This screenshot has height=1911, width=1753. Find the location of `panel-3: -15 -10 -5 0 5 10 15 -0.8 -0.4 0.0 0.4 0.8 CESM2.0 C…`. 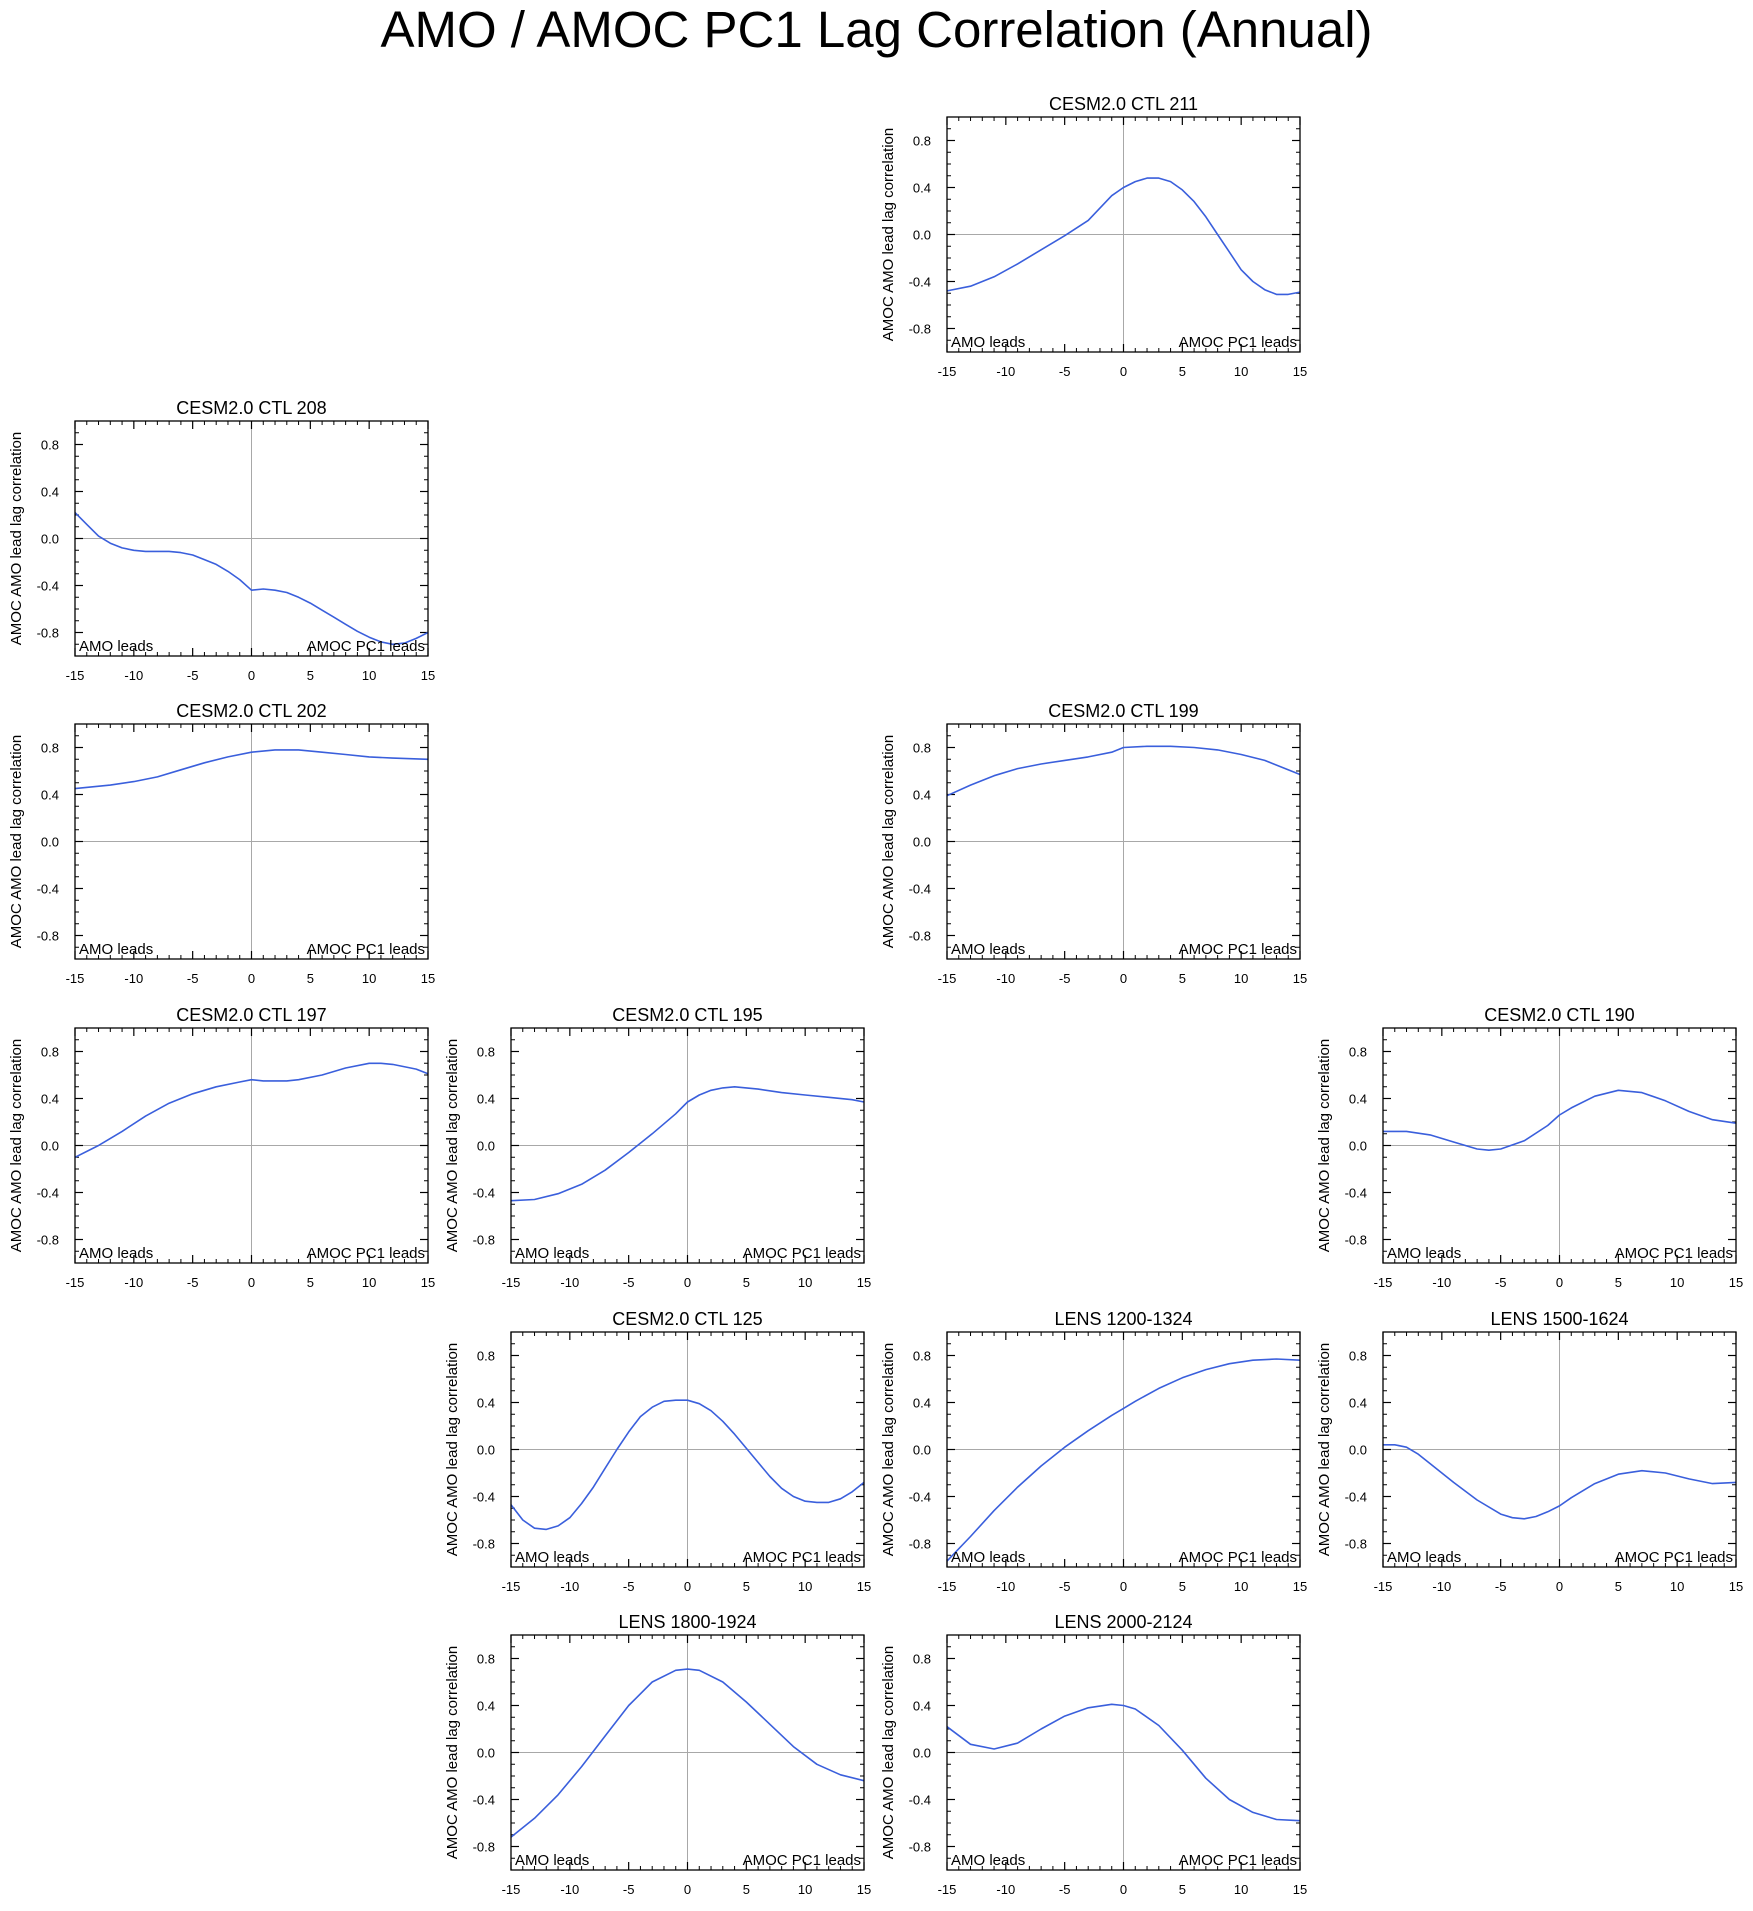

panel-3: -15 -10 -5 0 5 10 15 -0.8 -0.4 0.0 0.4 0.8 CESM2.0 C… is located at coordinates (1093, 843).